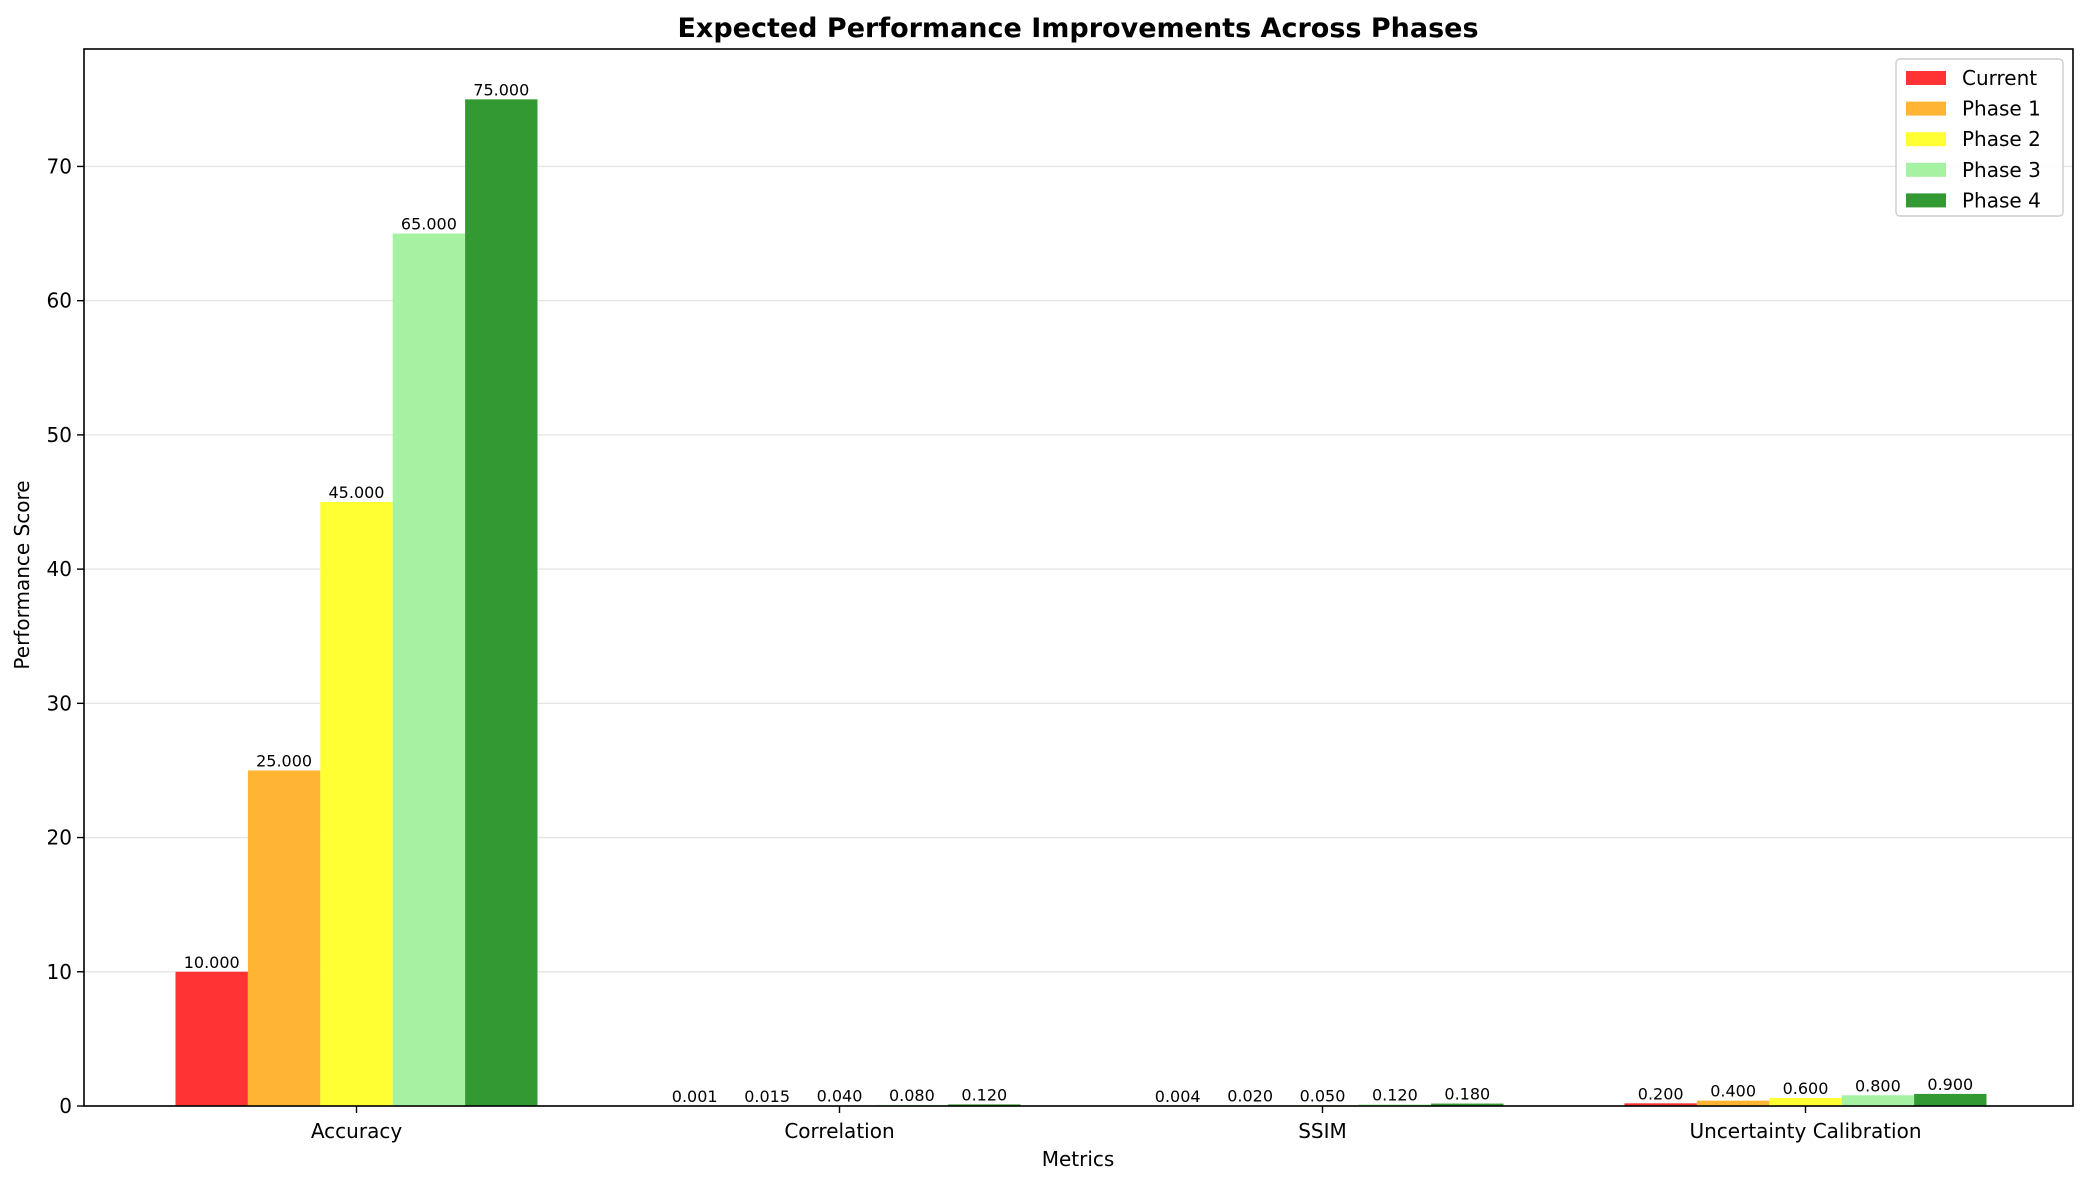 The width and height of the screenshot is (2084, 1186). Describe the element at coordinates (59, 838) in the screenshot. I see `y-tick-label: 20` at that location.